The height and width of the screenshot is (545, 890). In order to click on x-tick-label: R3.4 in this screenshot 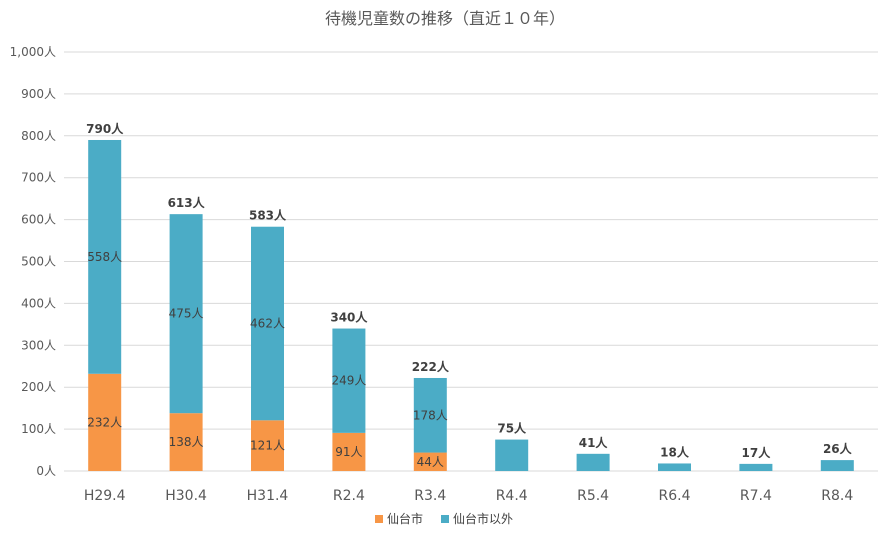, I will do `click(430, 496)`.